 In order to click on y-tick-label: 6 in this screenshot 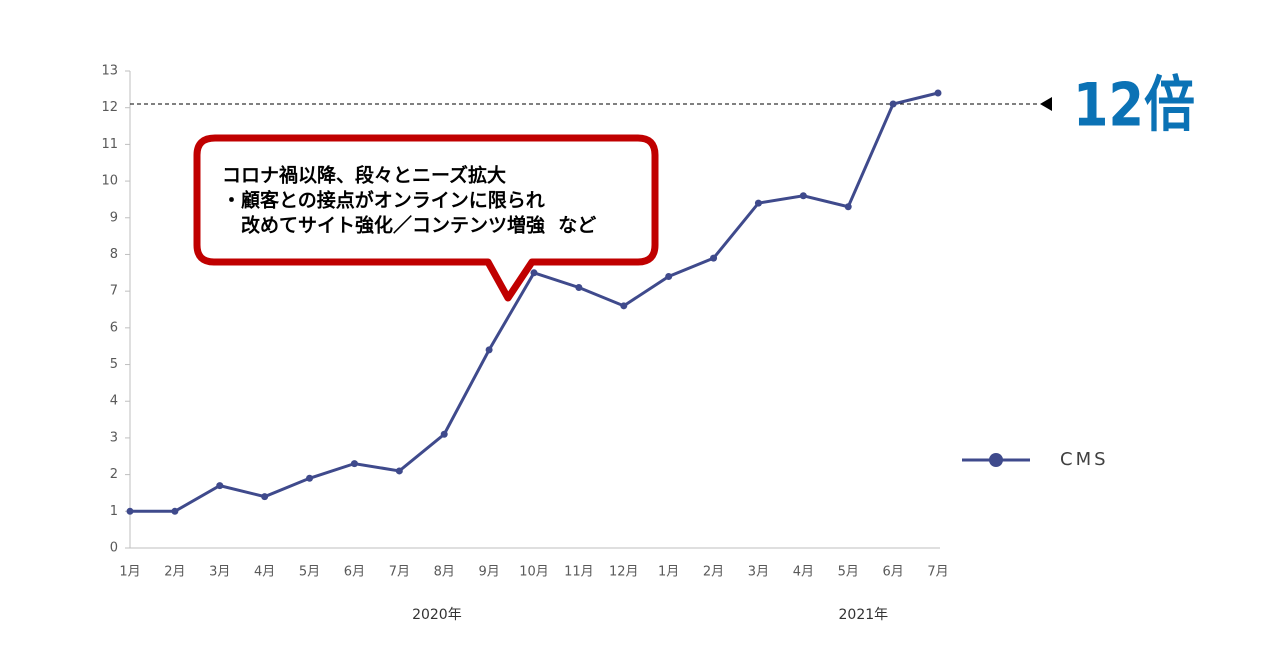, I will do `click(114, 327)`.